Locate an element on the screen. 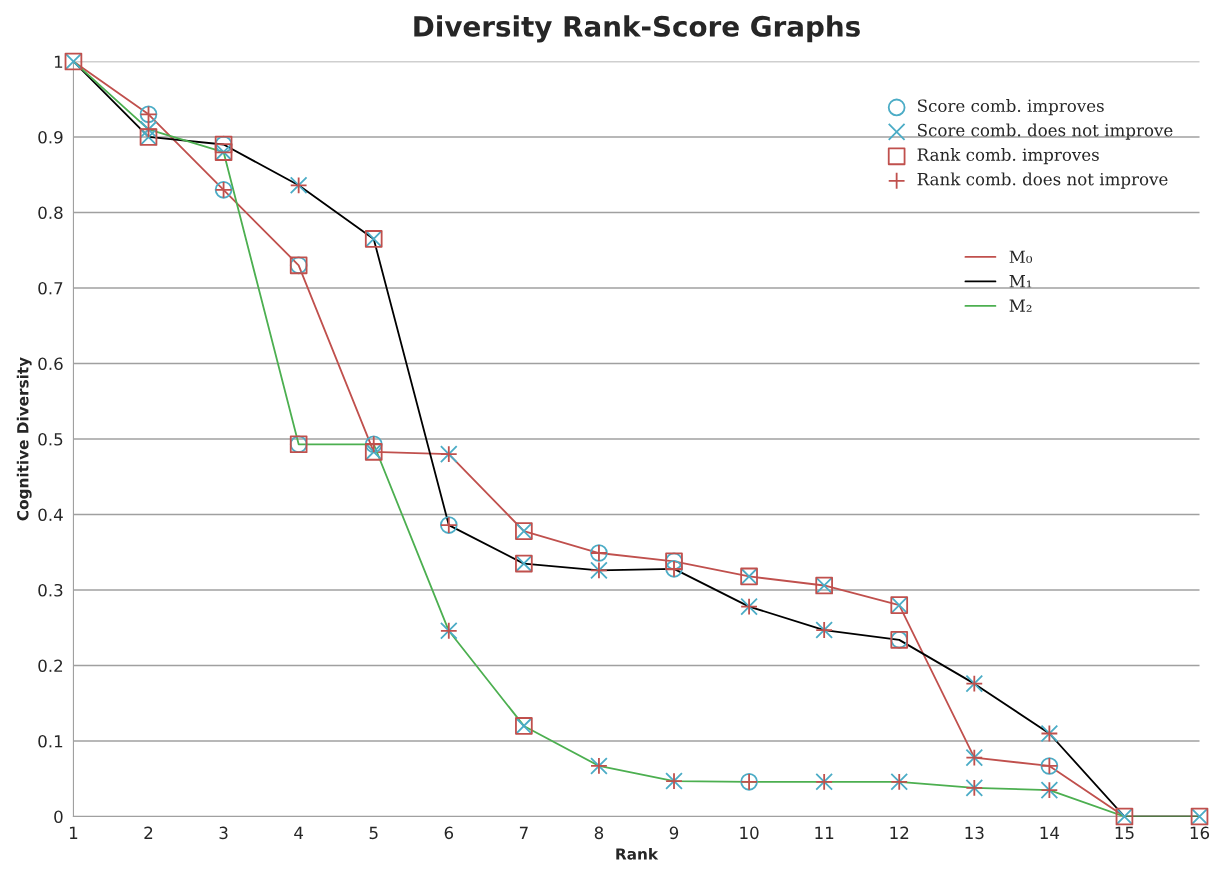 The width and height of the screenshot is (1224, 878). x-tick-label: 6 is located at coordinates (449, 833).